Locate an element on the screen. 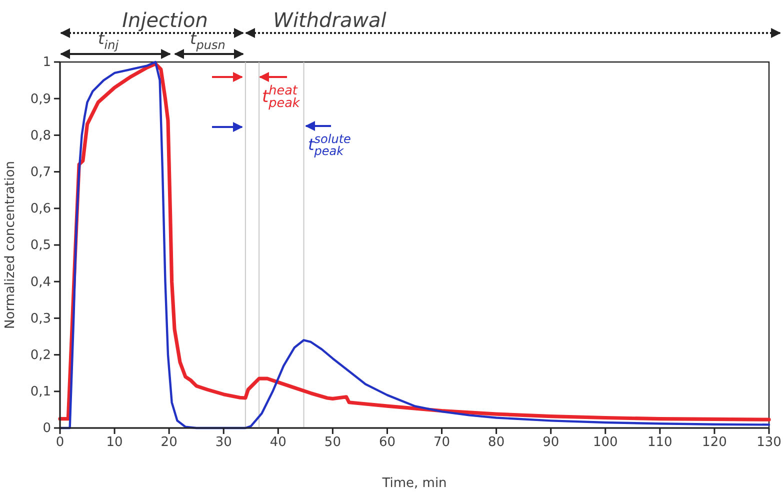 The height and width of the screenshot is (495, 783). y-tick-label: 1 is located at coordinates (46, 62).